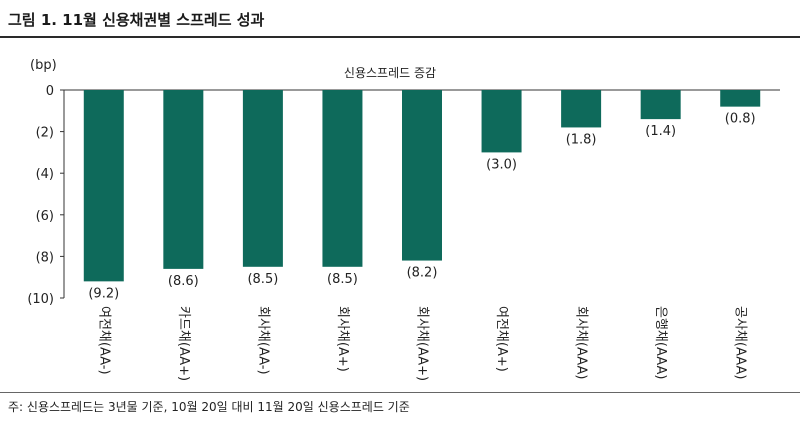 The width and height of the screenshot is (800, 421). I want to click on y-tick-label: (2), so click(45, 133).